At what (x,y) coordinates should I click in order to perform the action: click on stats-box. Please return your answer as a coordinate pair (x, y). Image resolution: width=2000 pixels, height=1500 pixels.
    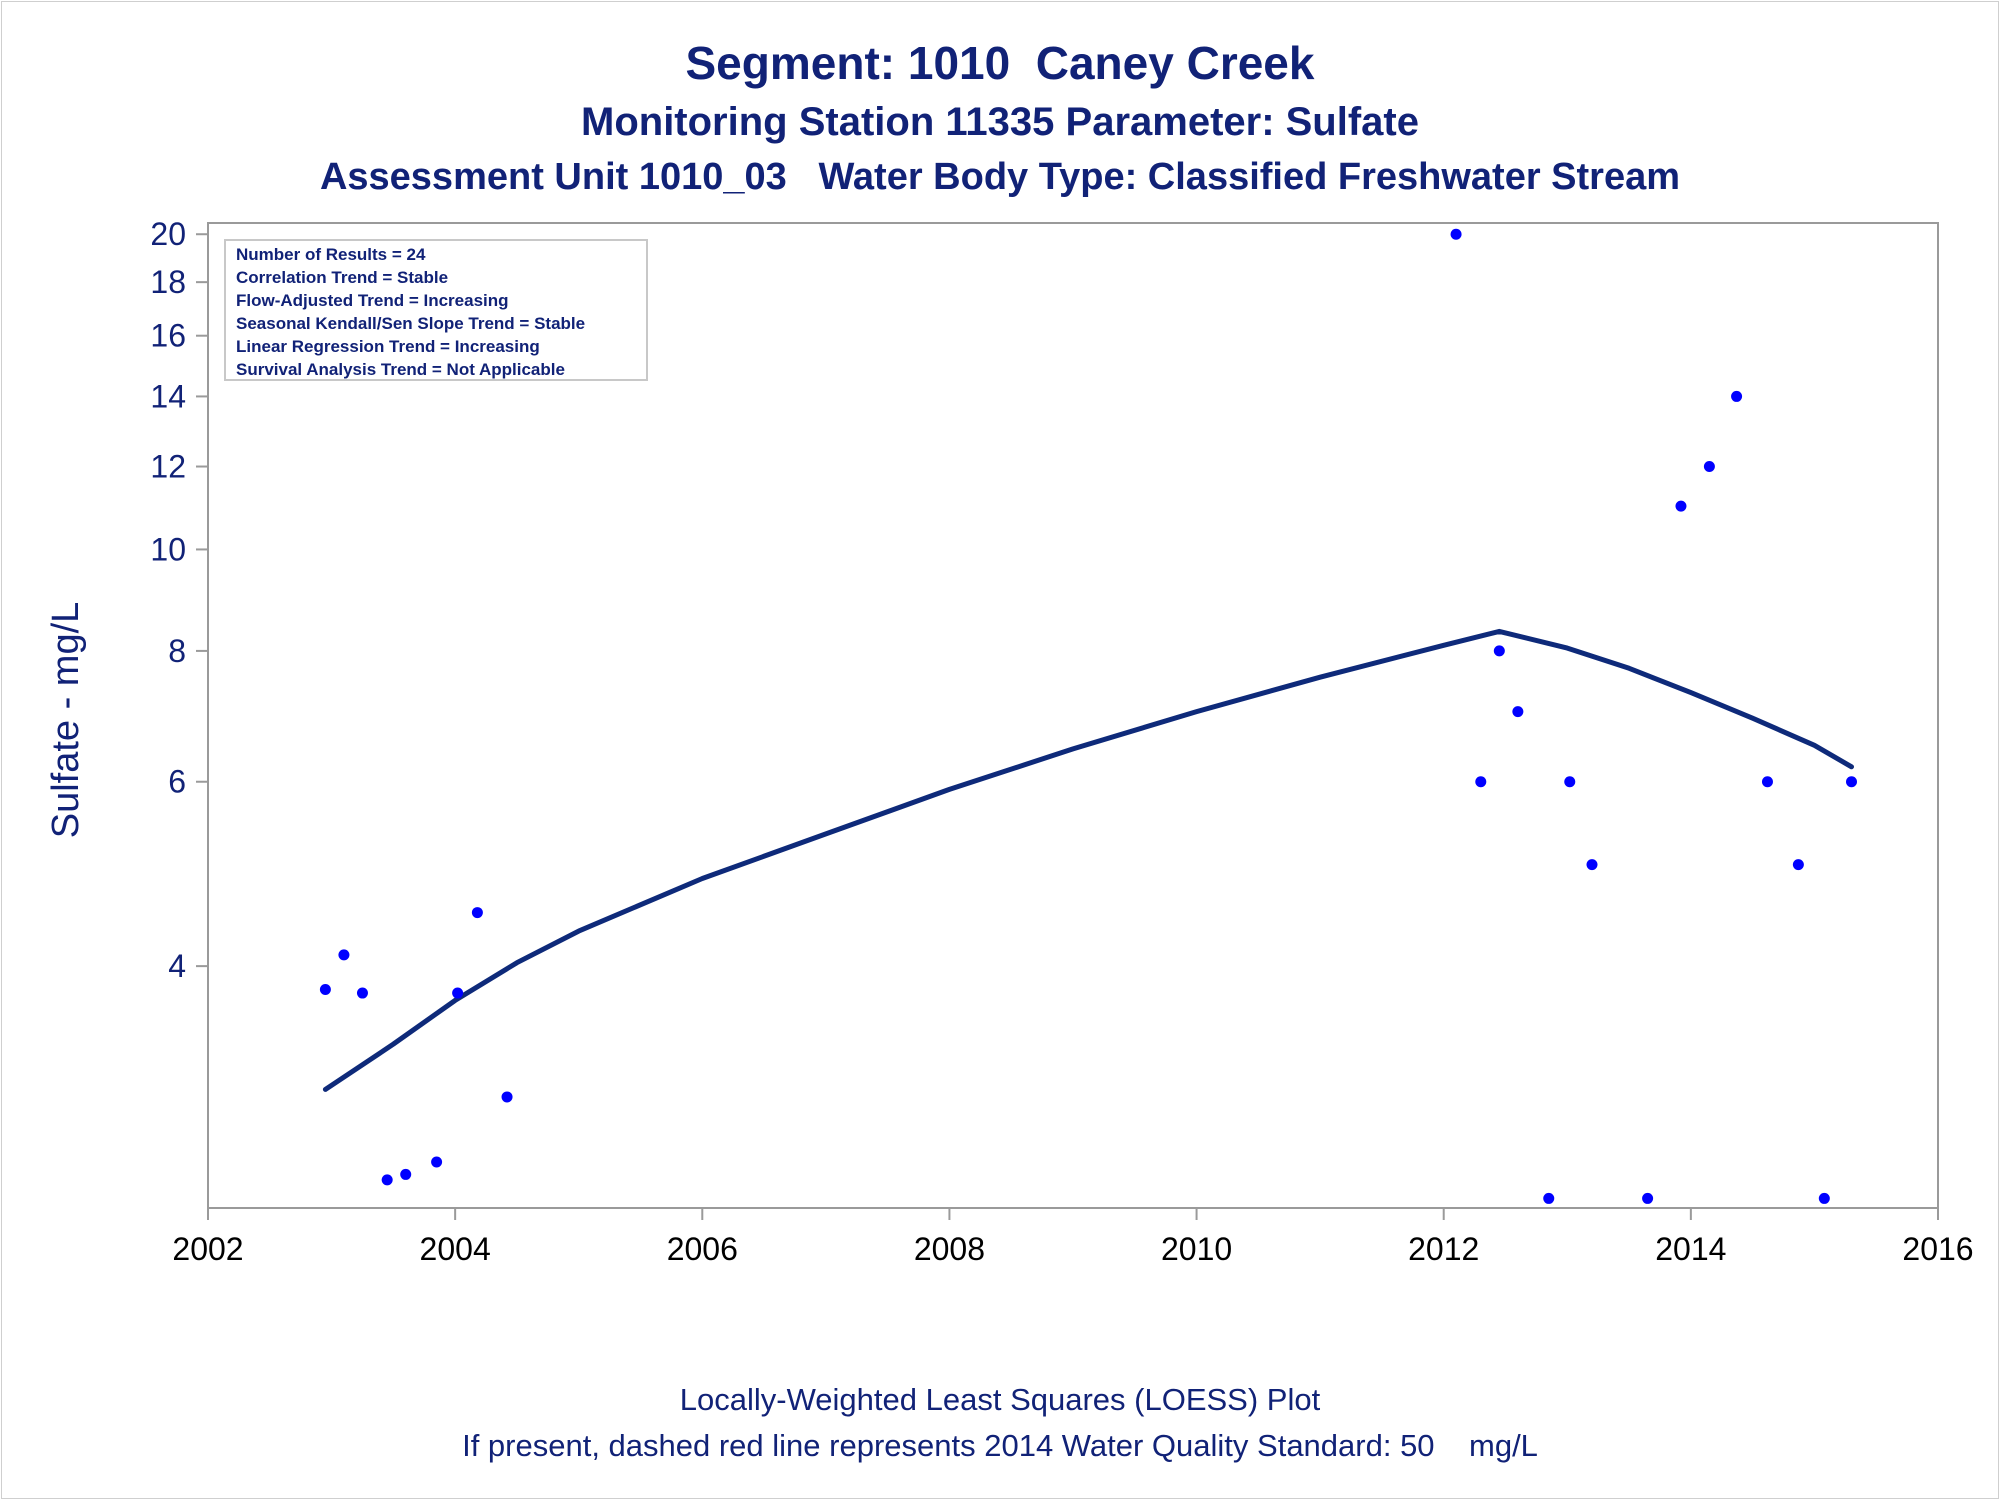
    Looking at the image, I should click on (436, 310).